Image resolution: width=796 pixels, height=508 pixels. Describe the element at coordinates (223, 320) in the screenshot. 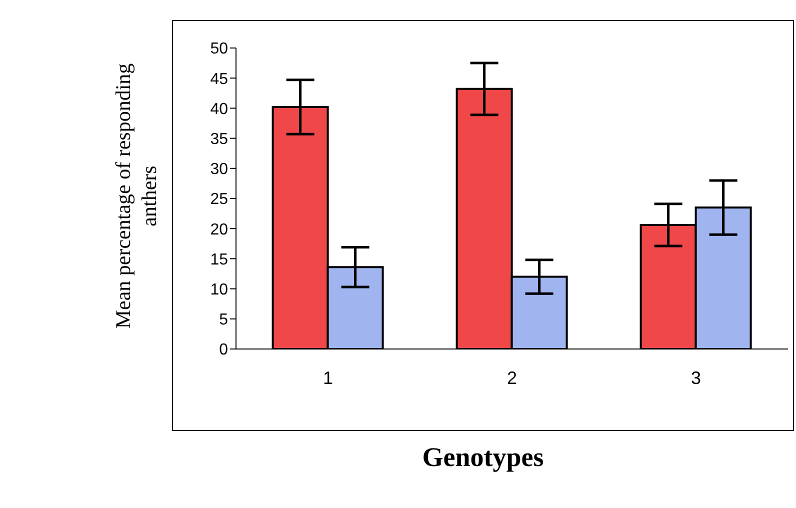

I see `y-tick-label: 5` at that location.